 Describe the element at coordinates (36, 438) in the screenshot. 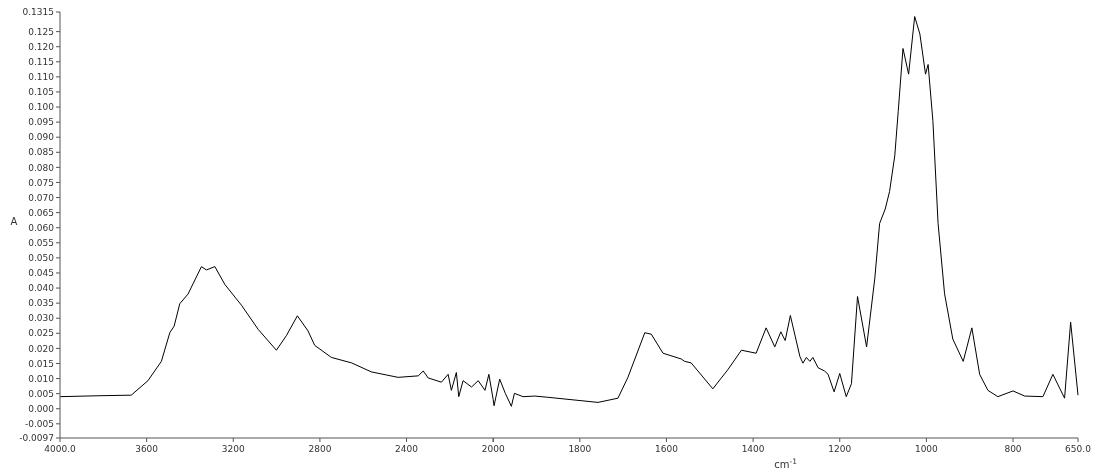

I see `y-tick-label: -0.0097` at that location.